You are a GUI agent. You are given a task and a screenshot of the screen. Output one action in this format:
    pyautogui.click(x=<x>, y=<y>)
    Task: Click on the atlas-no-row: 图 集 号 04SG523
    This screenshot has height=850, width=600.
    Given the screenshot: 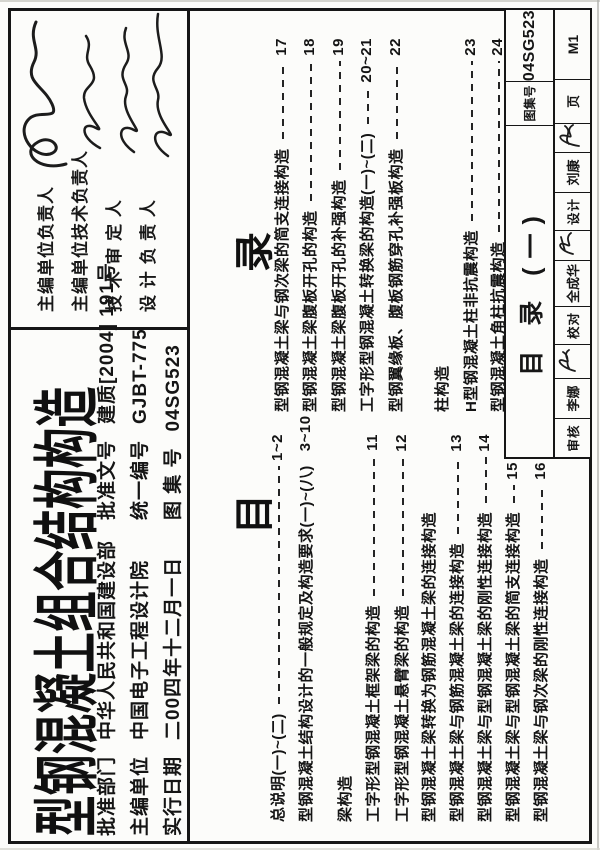 What is the action you would take?
    pyautogui.click(x=171, y=432)
    